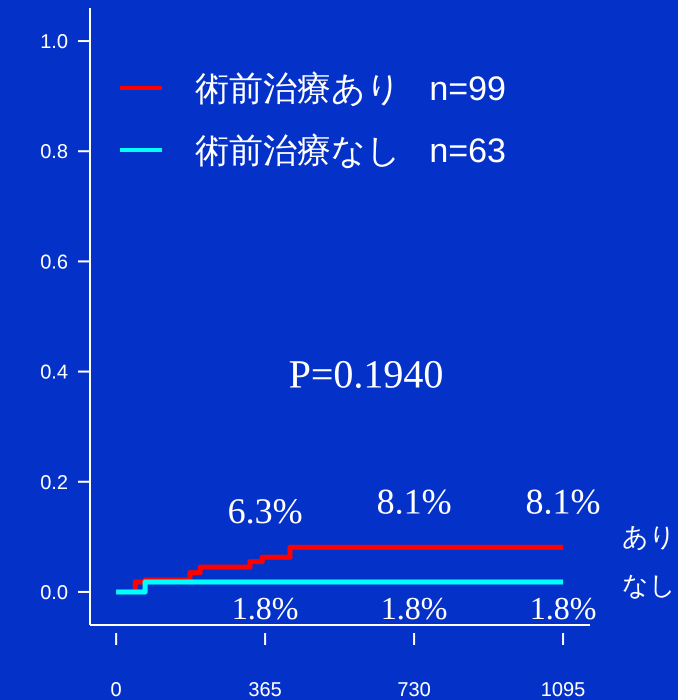  I want to click on y-tick-label: 1.0, so click(54, 42).